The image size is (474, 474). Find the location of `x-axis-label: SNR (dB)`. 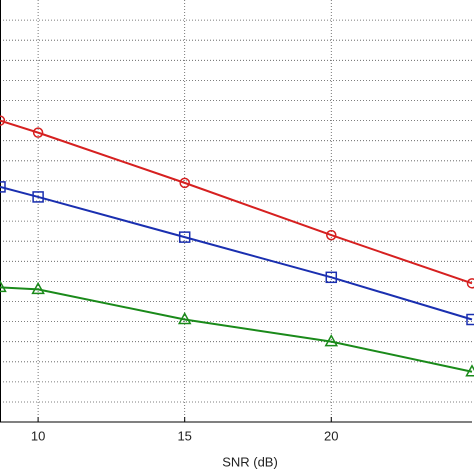

x-axis-label: SNR (dB) is located at coordinates (250, 461).